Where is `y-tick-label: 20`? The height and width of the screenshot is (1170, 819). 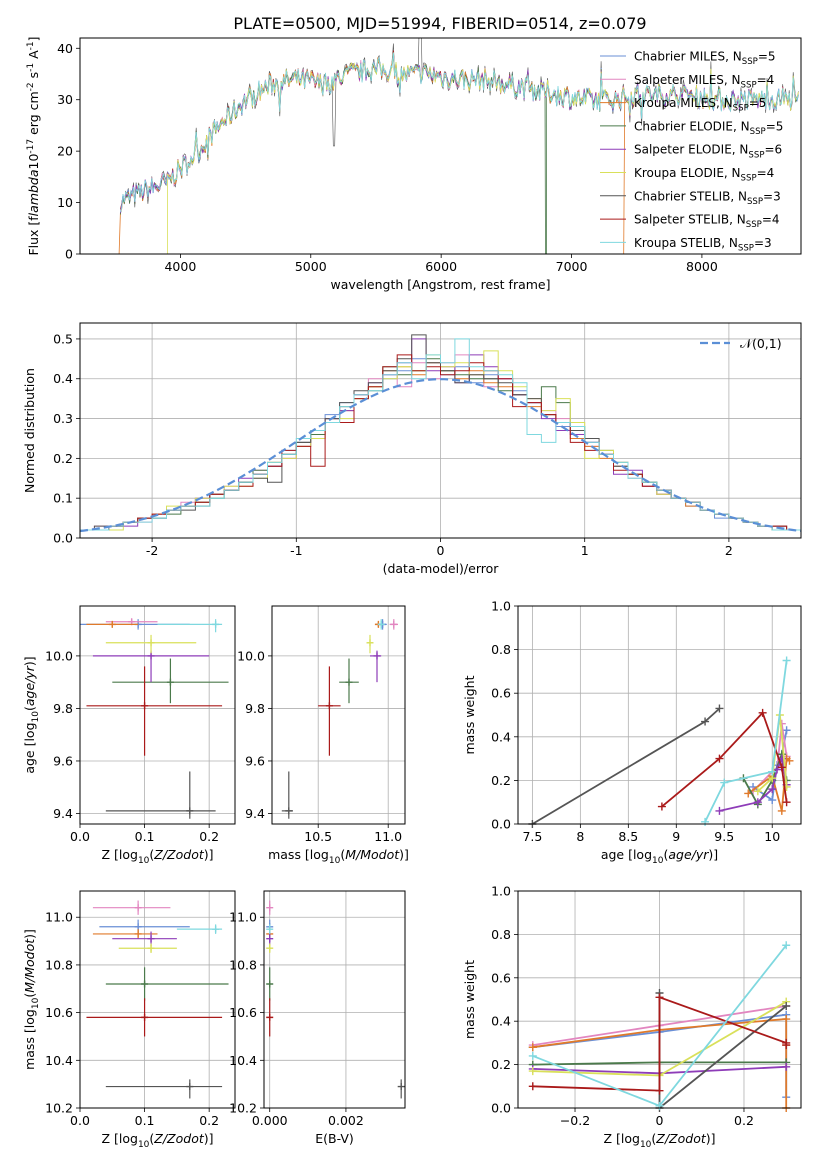 y-tick-label: 20 is located at coordinates (65, 151).